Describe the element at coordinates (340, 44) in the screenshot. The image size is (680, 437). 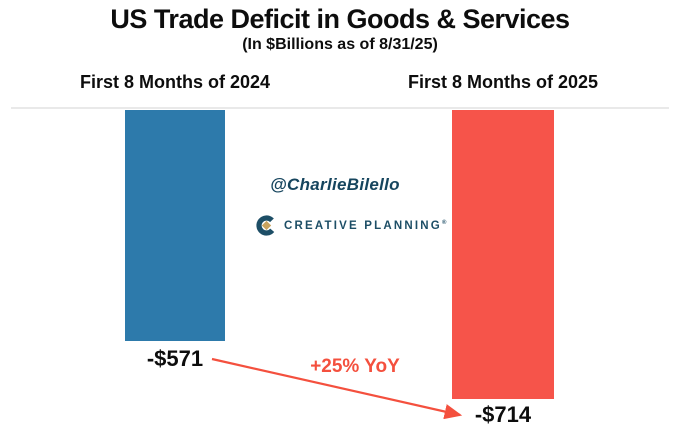
I see `chart-subtitle: (In $Billions as of 8/31/25)` at that location.